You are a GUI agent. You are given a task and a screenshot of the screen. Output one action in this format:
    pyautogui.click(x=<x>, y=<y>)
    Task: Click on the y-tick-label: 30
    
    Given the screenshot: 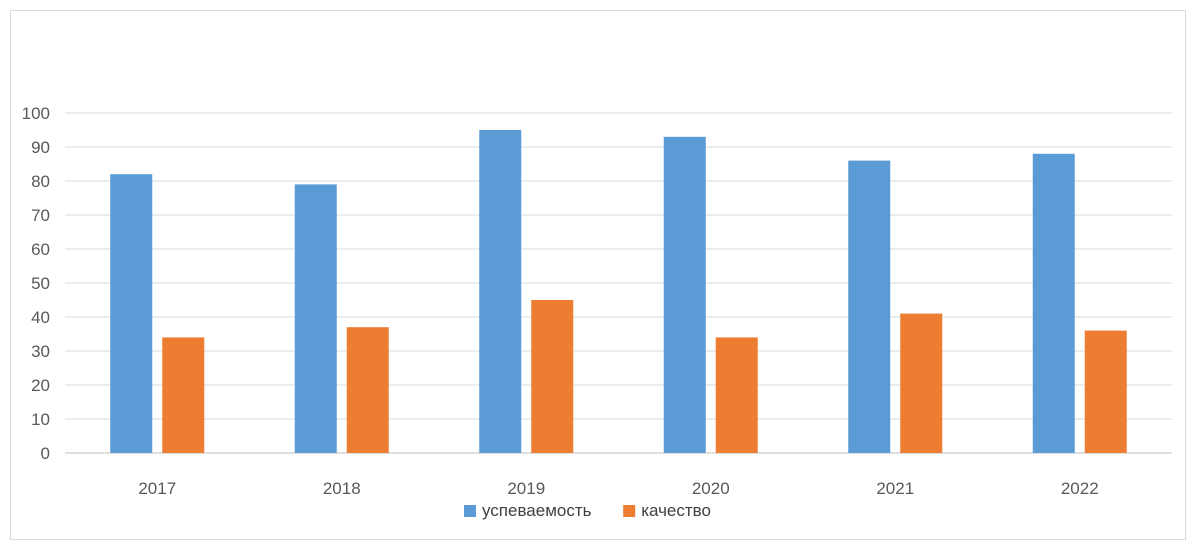 What is the action you would take?
    pyautogui.click(x=40, y=351)
    